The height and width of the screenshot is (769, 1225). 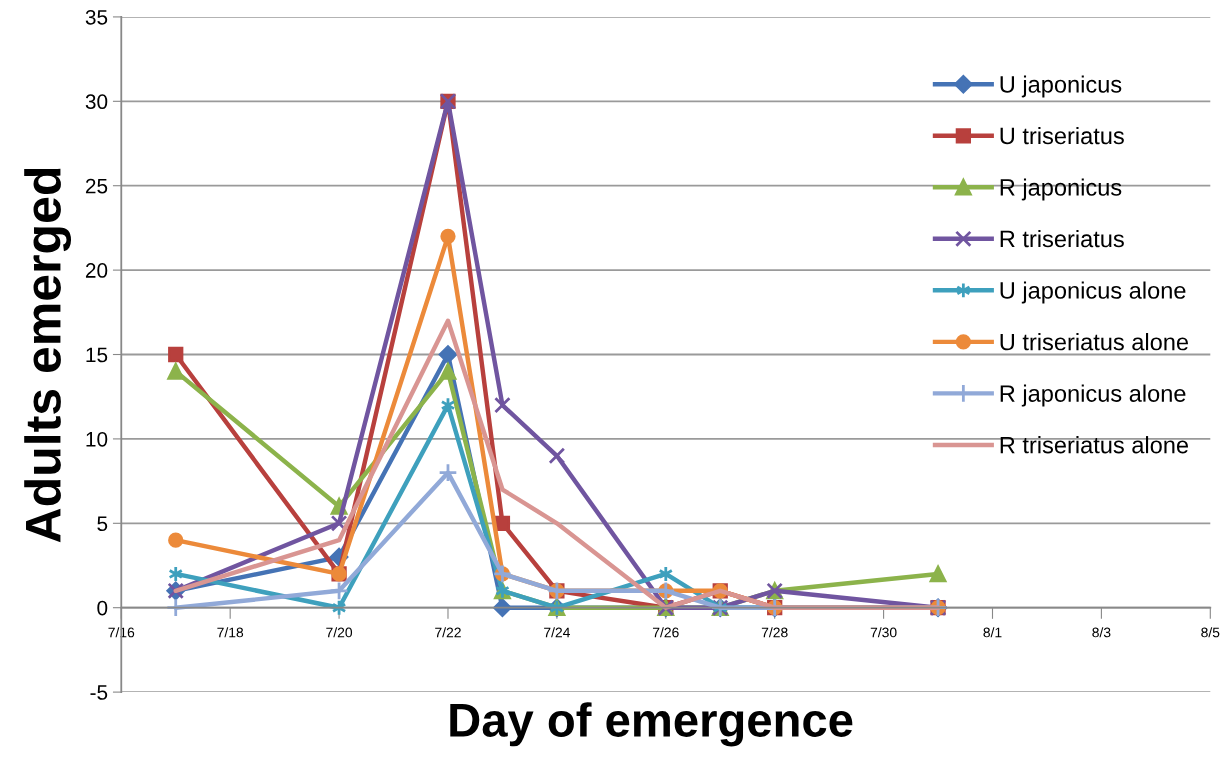 What do you see at coordinates (121, 632) in the screenshot?
I see `x-tick-label: 7/16` at bounding box center [121, 632].